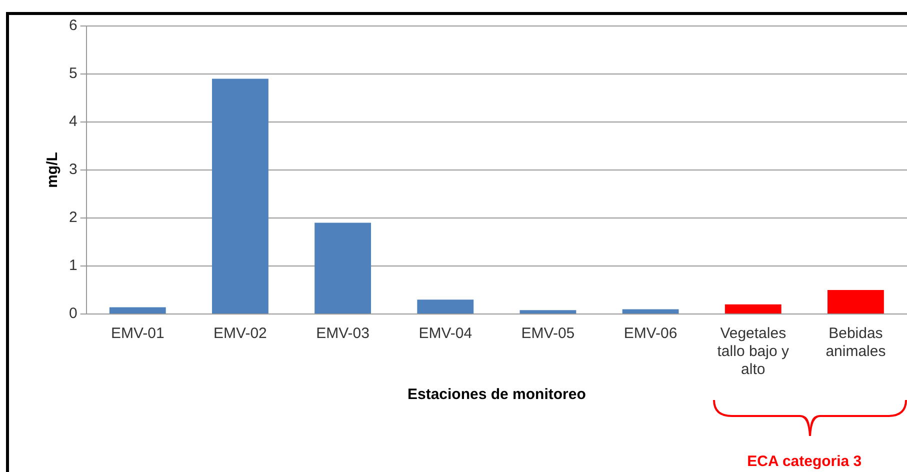 The width and height of the screenshot is (907, 472). What do you see at coordinates (53, 170) in the screenshot?
I see `y-axis-title: mg/L` at bounding box center [53, 170].